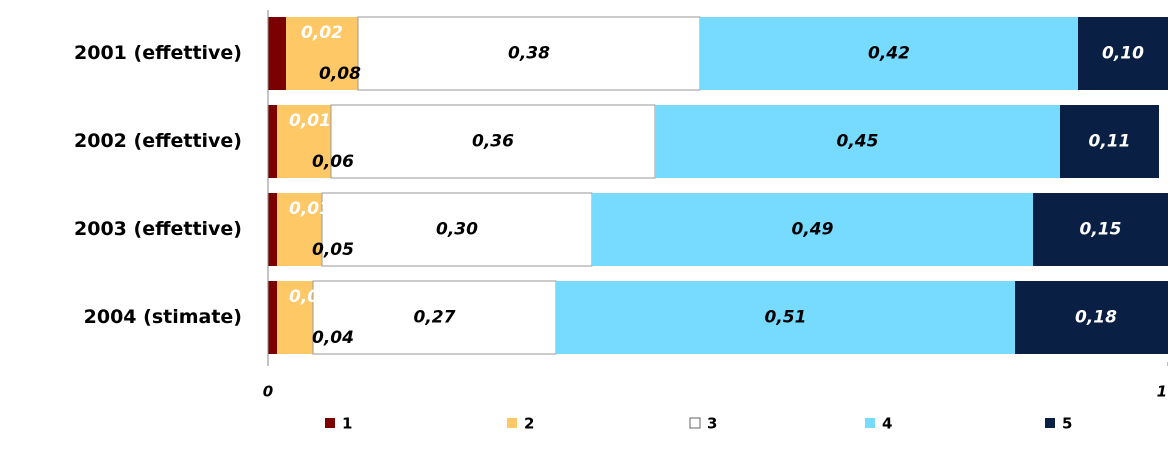  I want to click on value-label: 0,15, so click(1101, 230).